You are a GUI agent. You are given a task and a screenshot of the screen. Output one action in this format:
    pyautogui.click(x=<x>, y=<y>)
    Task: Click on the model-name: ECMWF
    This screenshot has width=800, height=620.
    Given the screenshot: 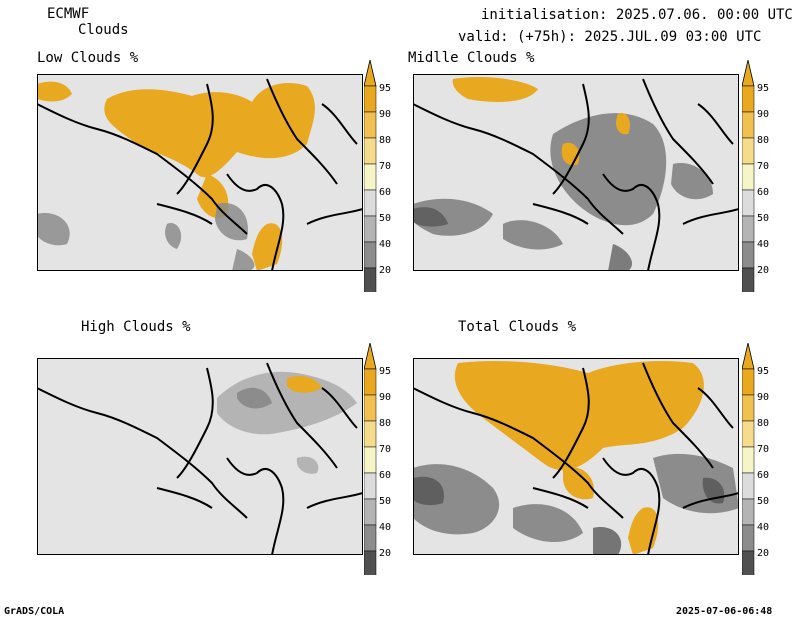 What is the action you would take?
    pyautogui.click(x=68, y=14)
    